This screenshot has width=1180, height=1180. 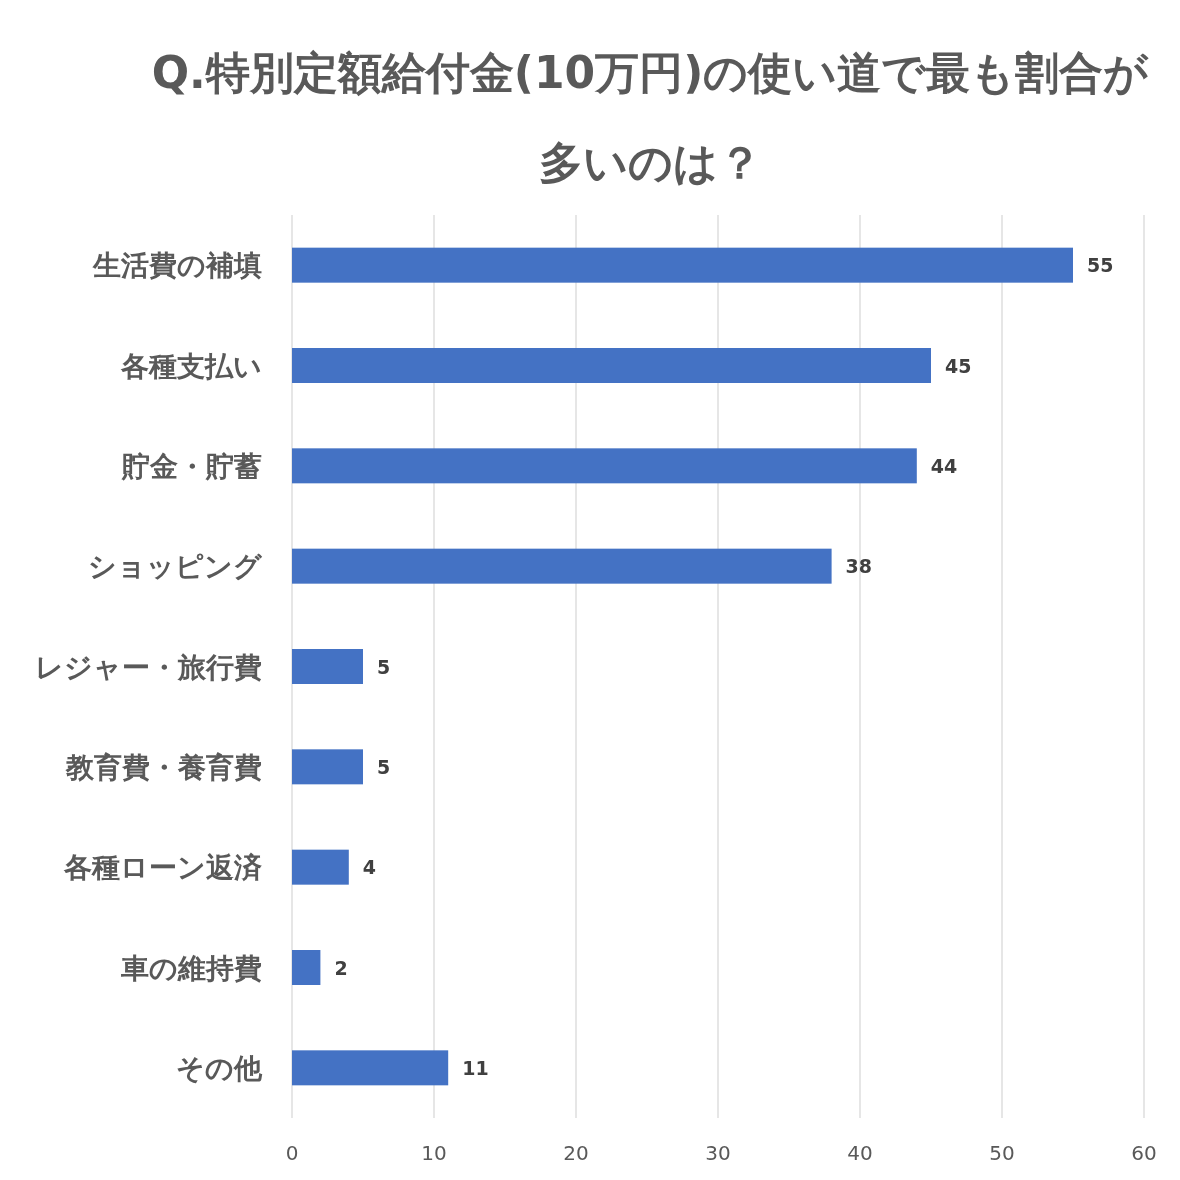 I want to click on y-tick-label: レジャー・旅行費, so click(x=148, y=667).